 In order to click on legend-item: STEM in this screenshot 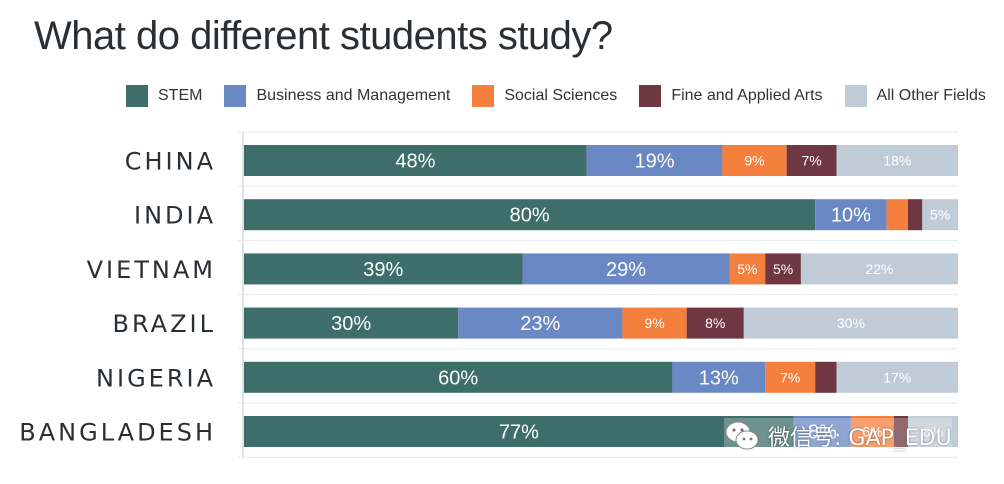, I will do `click(164, 96)`.